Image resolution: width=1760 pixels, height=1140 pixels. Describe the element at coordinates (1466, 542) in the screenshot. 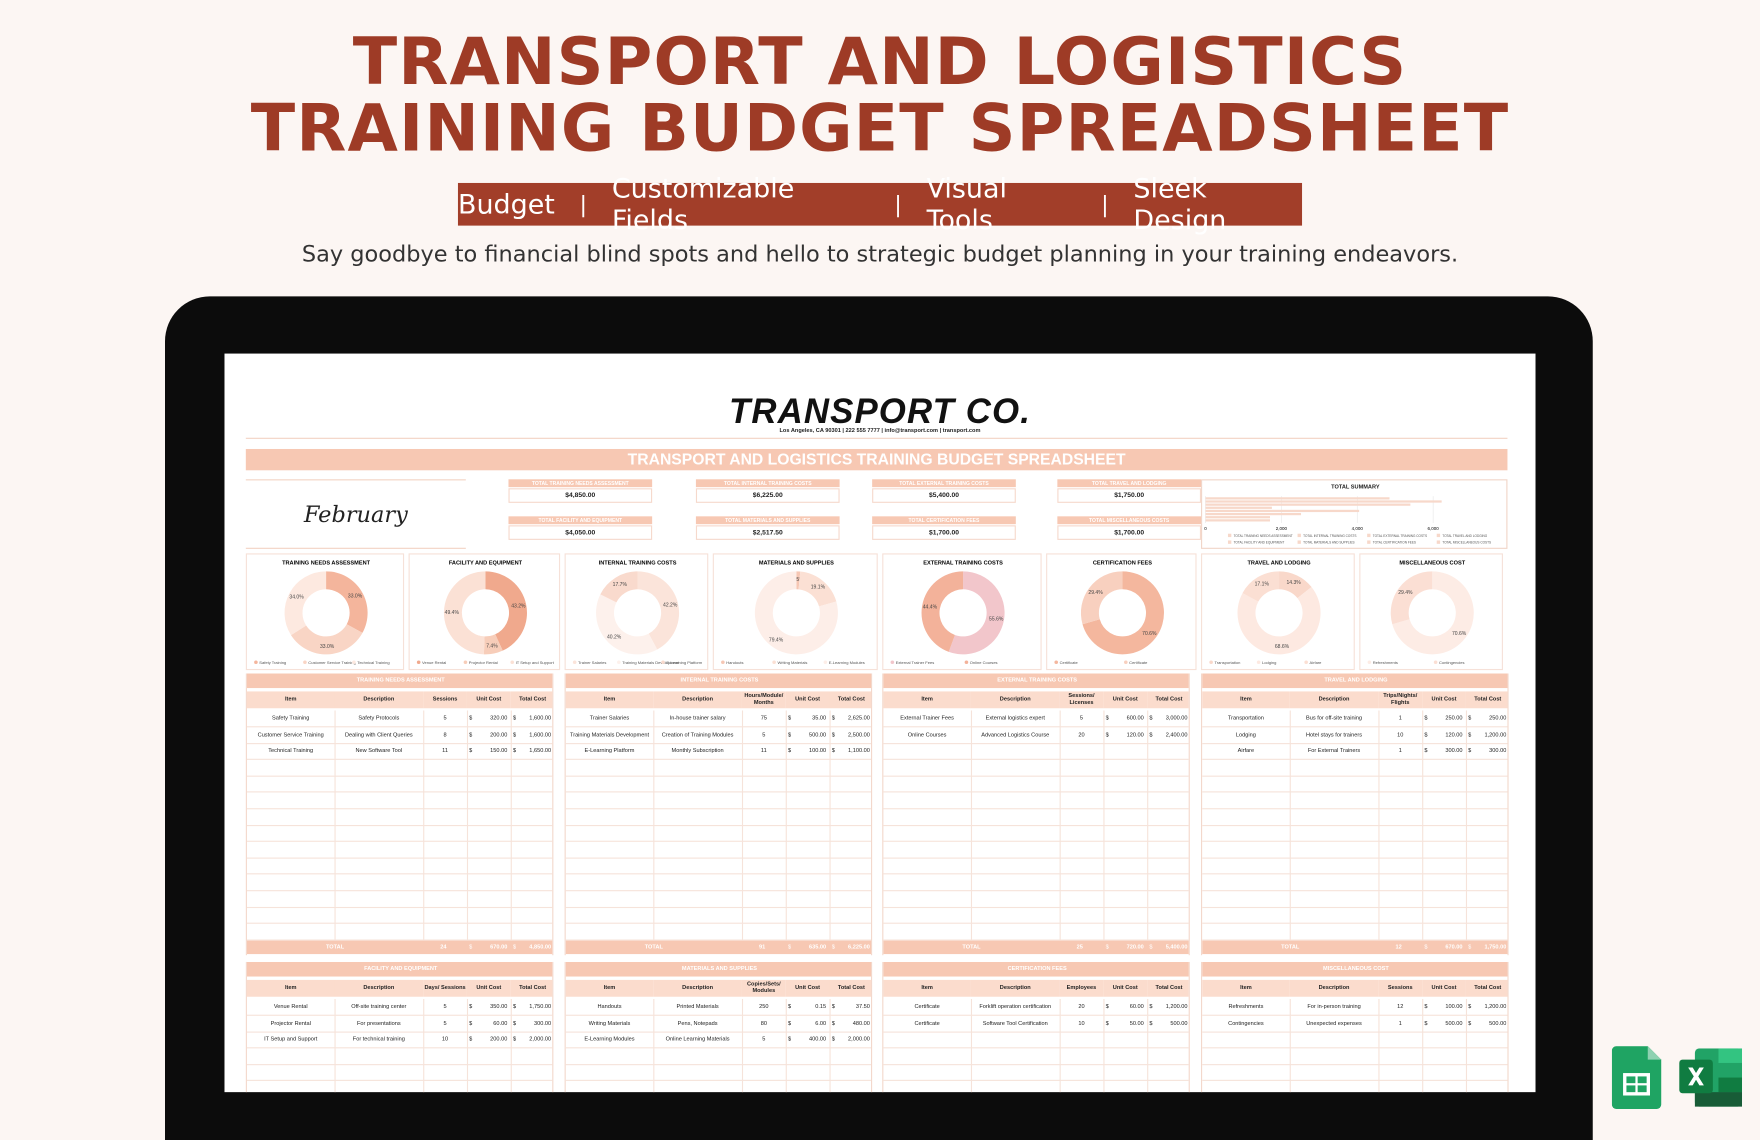

I see `legend-label: TOTAL MISCELLANEOUS COSTS` at that location.